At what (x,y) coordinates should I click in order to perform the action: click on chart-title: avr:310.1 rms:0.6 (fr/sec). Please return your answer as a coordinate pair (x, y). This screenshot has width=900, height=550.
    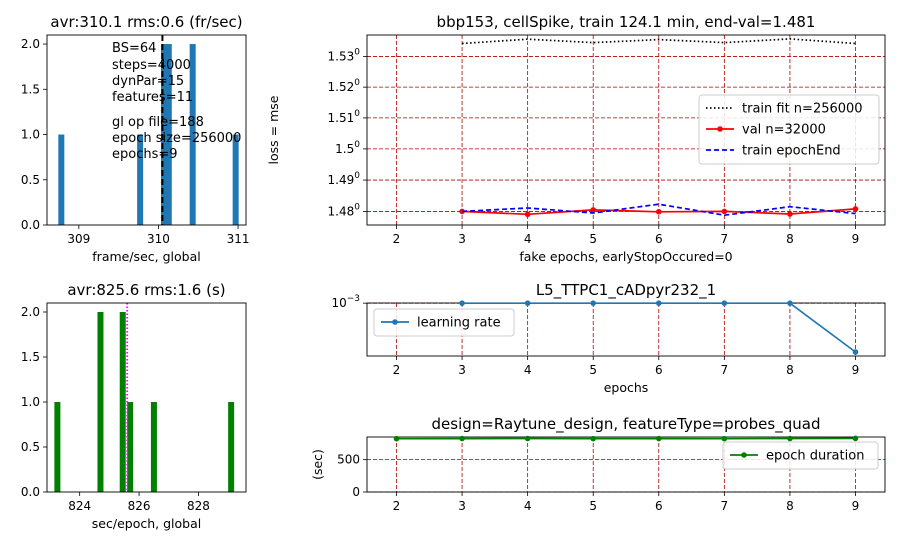
    Looking at the image, I should click on (146, 22).